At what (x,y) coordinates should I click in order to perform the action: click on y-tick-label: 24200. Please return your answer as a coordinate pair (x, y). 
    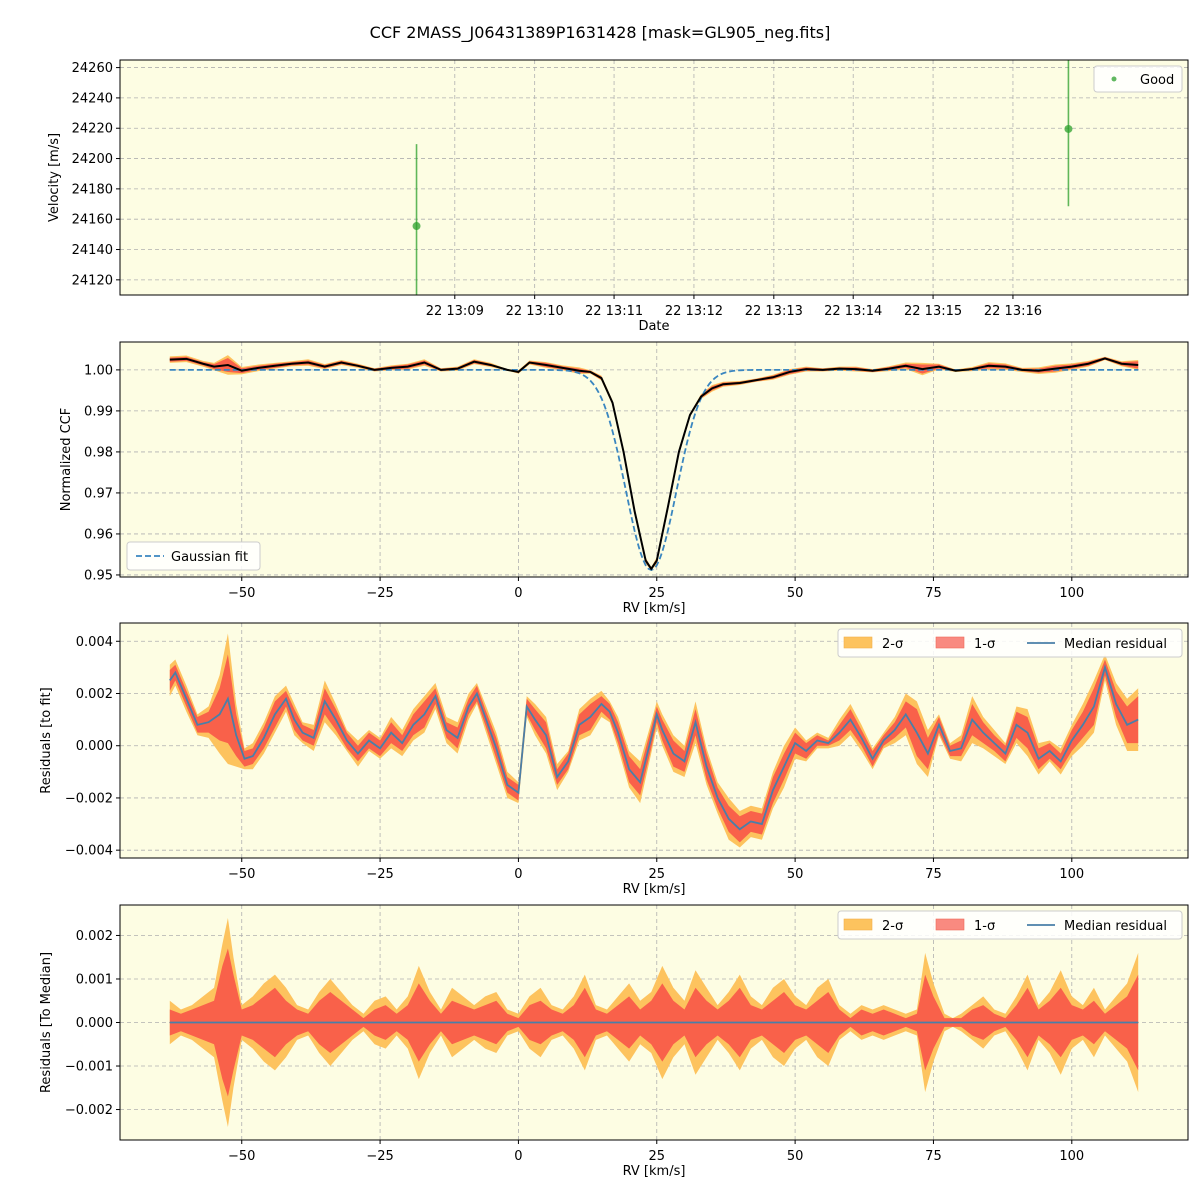
    Looking at the image, I should click on (92, 159).